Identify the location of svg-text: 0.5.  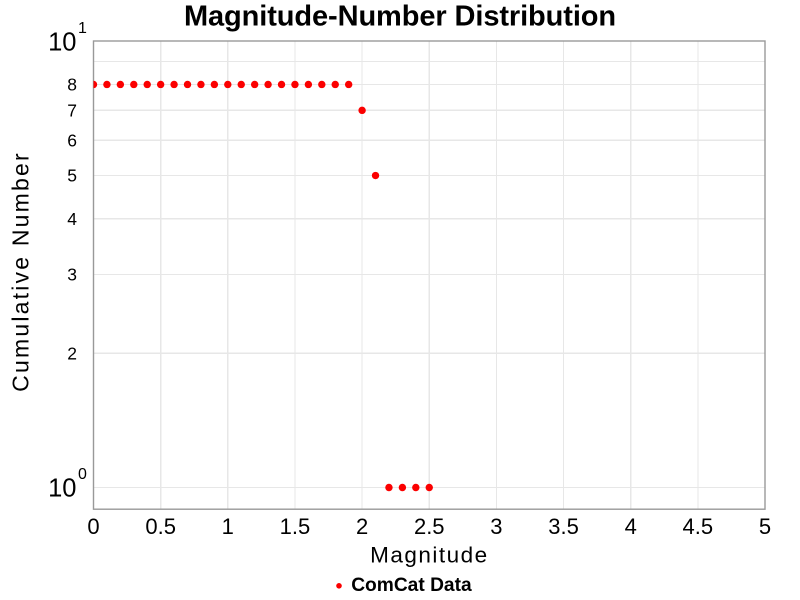
(160, 526).